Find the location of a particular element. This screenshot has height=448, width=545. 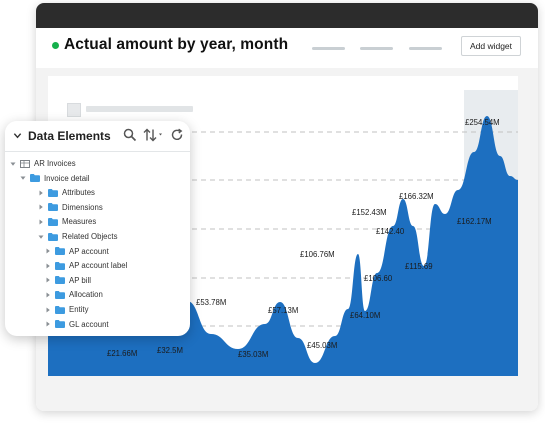

tree-item: AP account label is located at coordinates (86, 265).